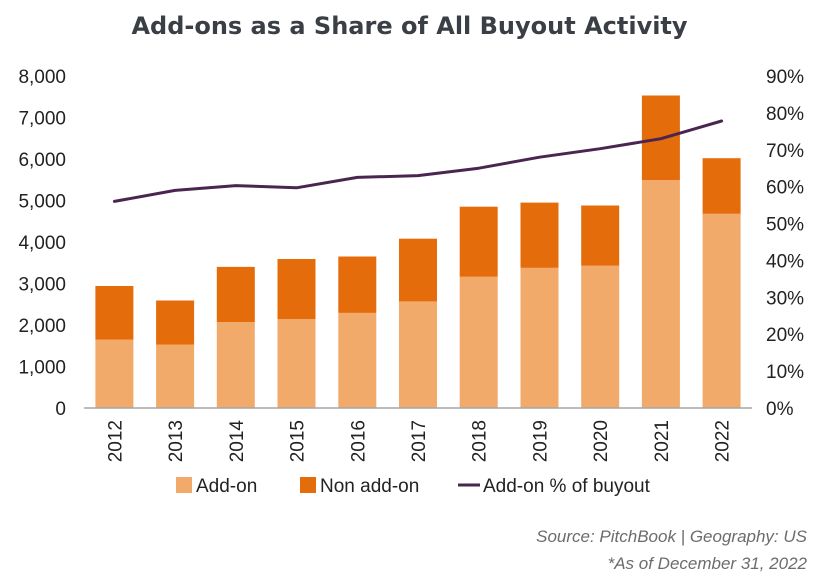 The height and width of the screenshot is (579, 819). I want to click on y-left-tick-label: 6,000, so click(42, 160).